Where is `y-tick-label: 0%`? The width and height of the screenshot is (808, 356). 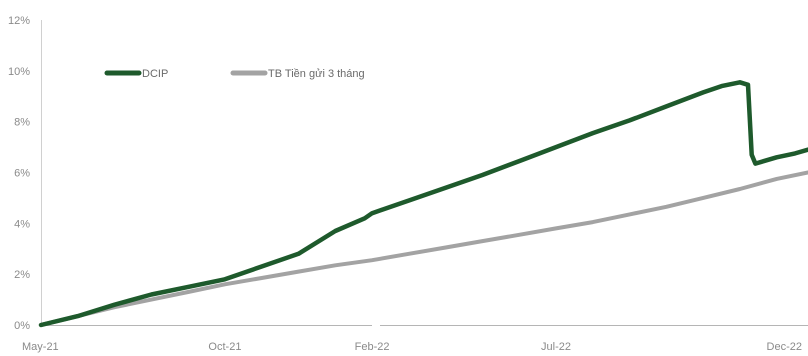 y-tick-label: 0% is located at coordinates (22, 326).